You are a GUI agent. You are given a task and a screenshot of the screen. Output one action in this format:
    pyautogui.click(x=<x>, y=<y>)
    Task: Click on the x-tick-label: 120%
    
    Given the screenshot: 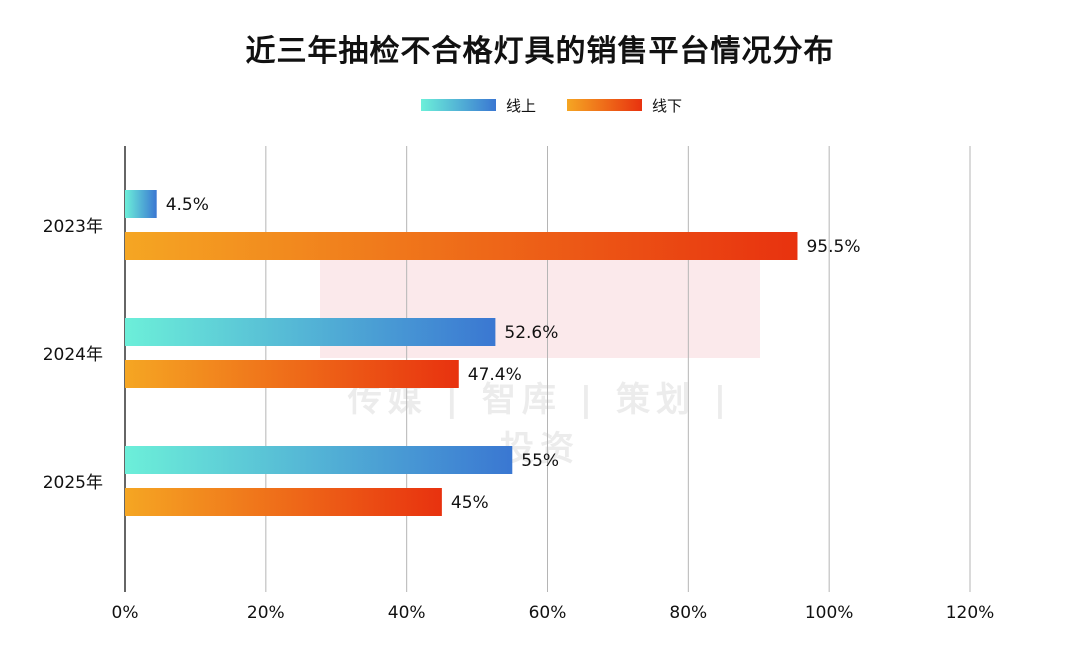 What is the action you would take?
    pyautogui.click(x=970, y=613)
    